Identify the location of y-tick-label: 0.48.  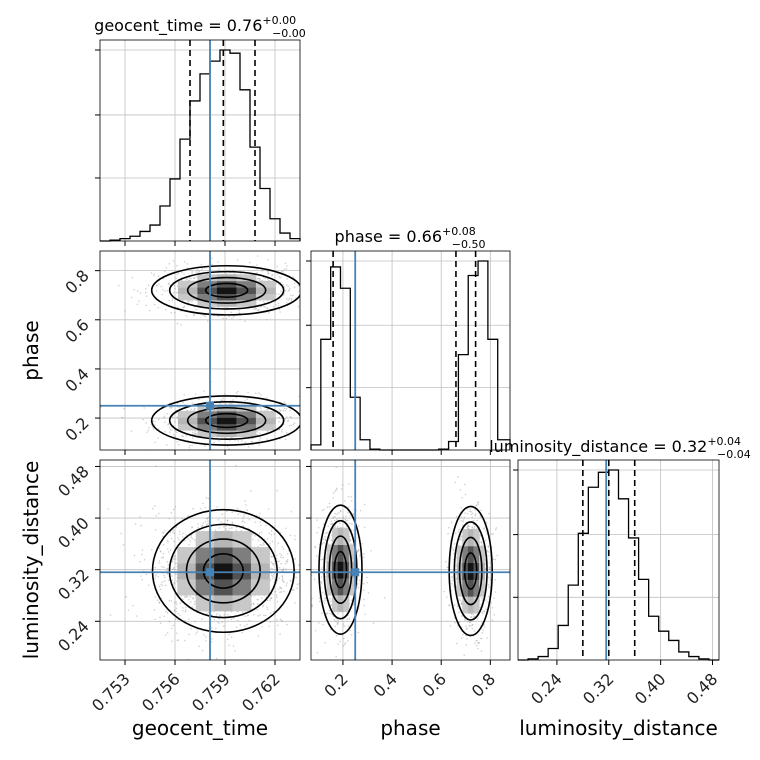
(73, 481).